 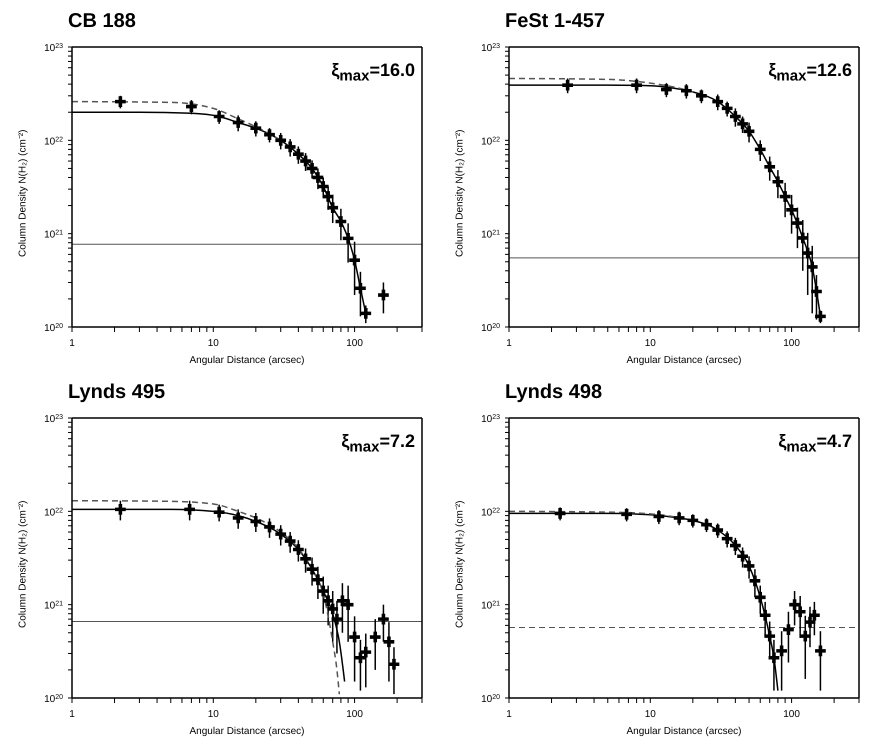 I want to click on annotation: ξ$_{max}$=12.6, so click(x=810, y=72).